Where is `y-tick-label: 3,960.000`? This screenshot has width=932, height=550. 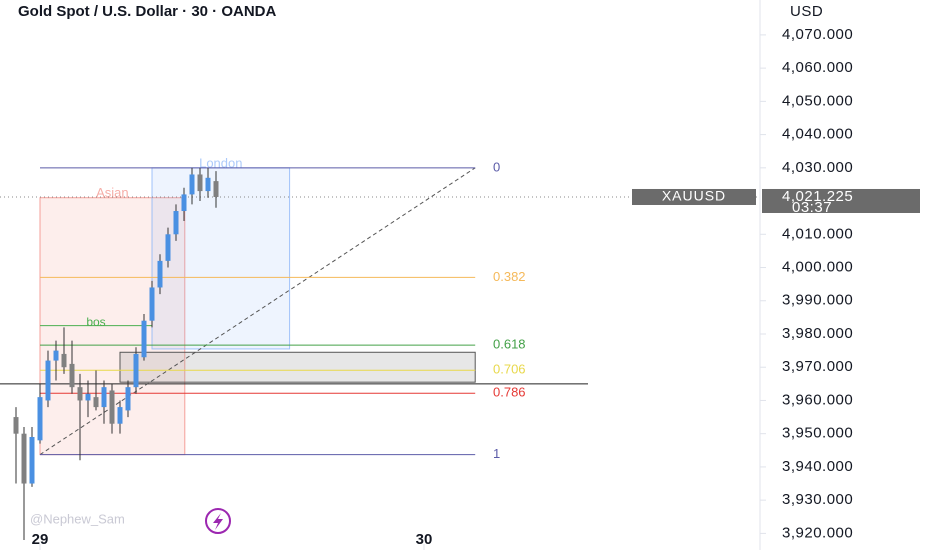 y-tick-label: 3,960.000 is located at coordinates (817, 399).